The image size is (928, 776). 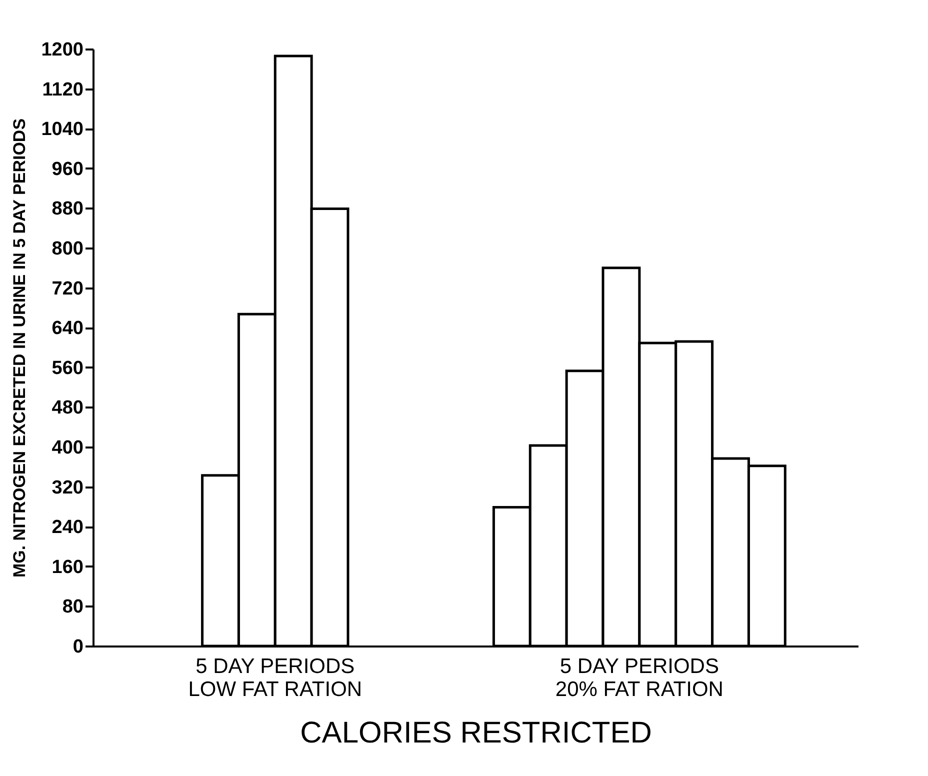 I want to click on text: 5 DAY PERIODS LOW FAT RATION, so click(x=275, y=678).